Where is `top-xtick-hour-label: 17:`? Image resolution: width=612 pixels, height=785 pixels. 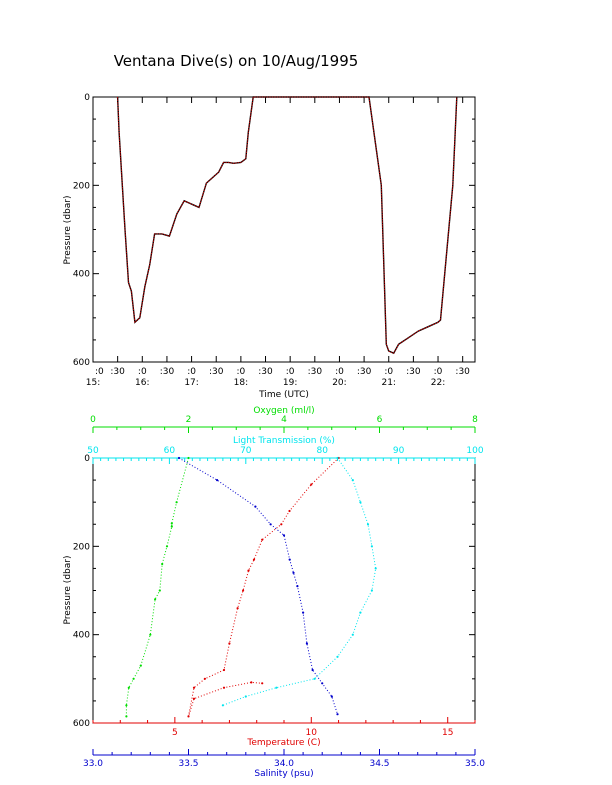 top-xtick-hour-label: 17: is located at coordinates (191, 383).